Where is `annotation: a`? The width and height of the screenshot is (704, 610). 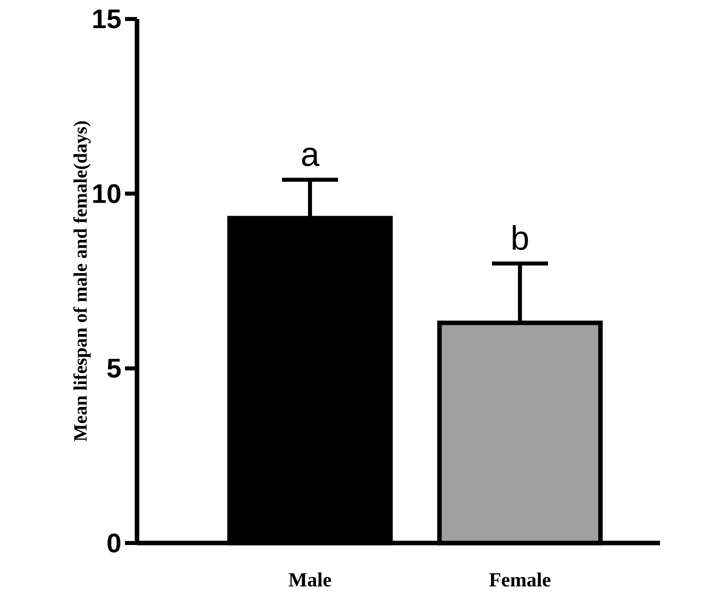
annotation: a is located at coordinates (311, 157).